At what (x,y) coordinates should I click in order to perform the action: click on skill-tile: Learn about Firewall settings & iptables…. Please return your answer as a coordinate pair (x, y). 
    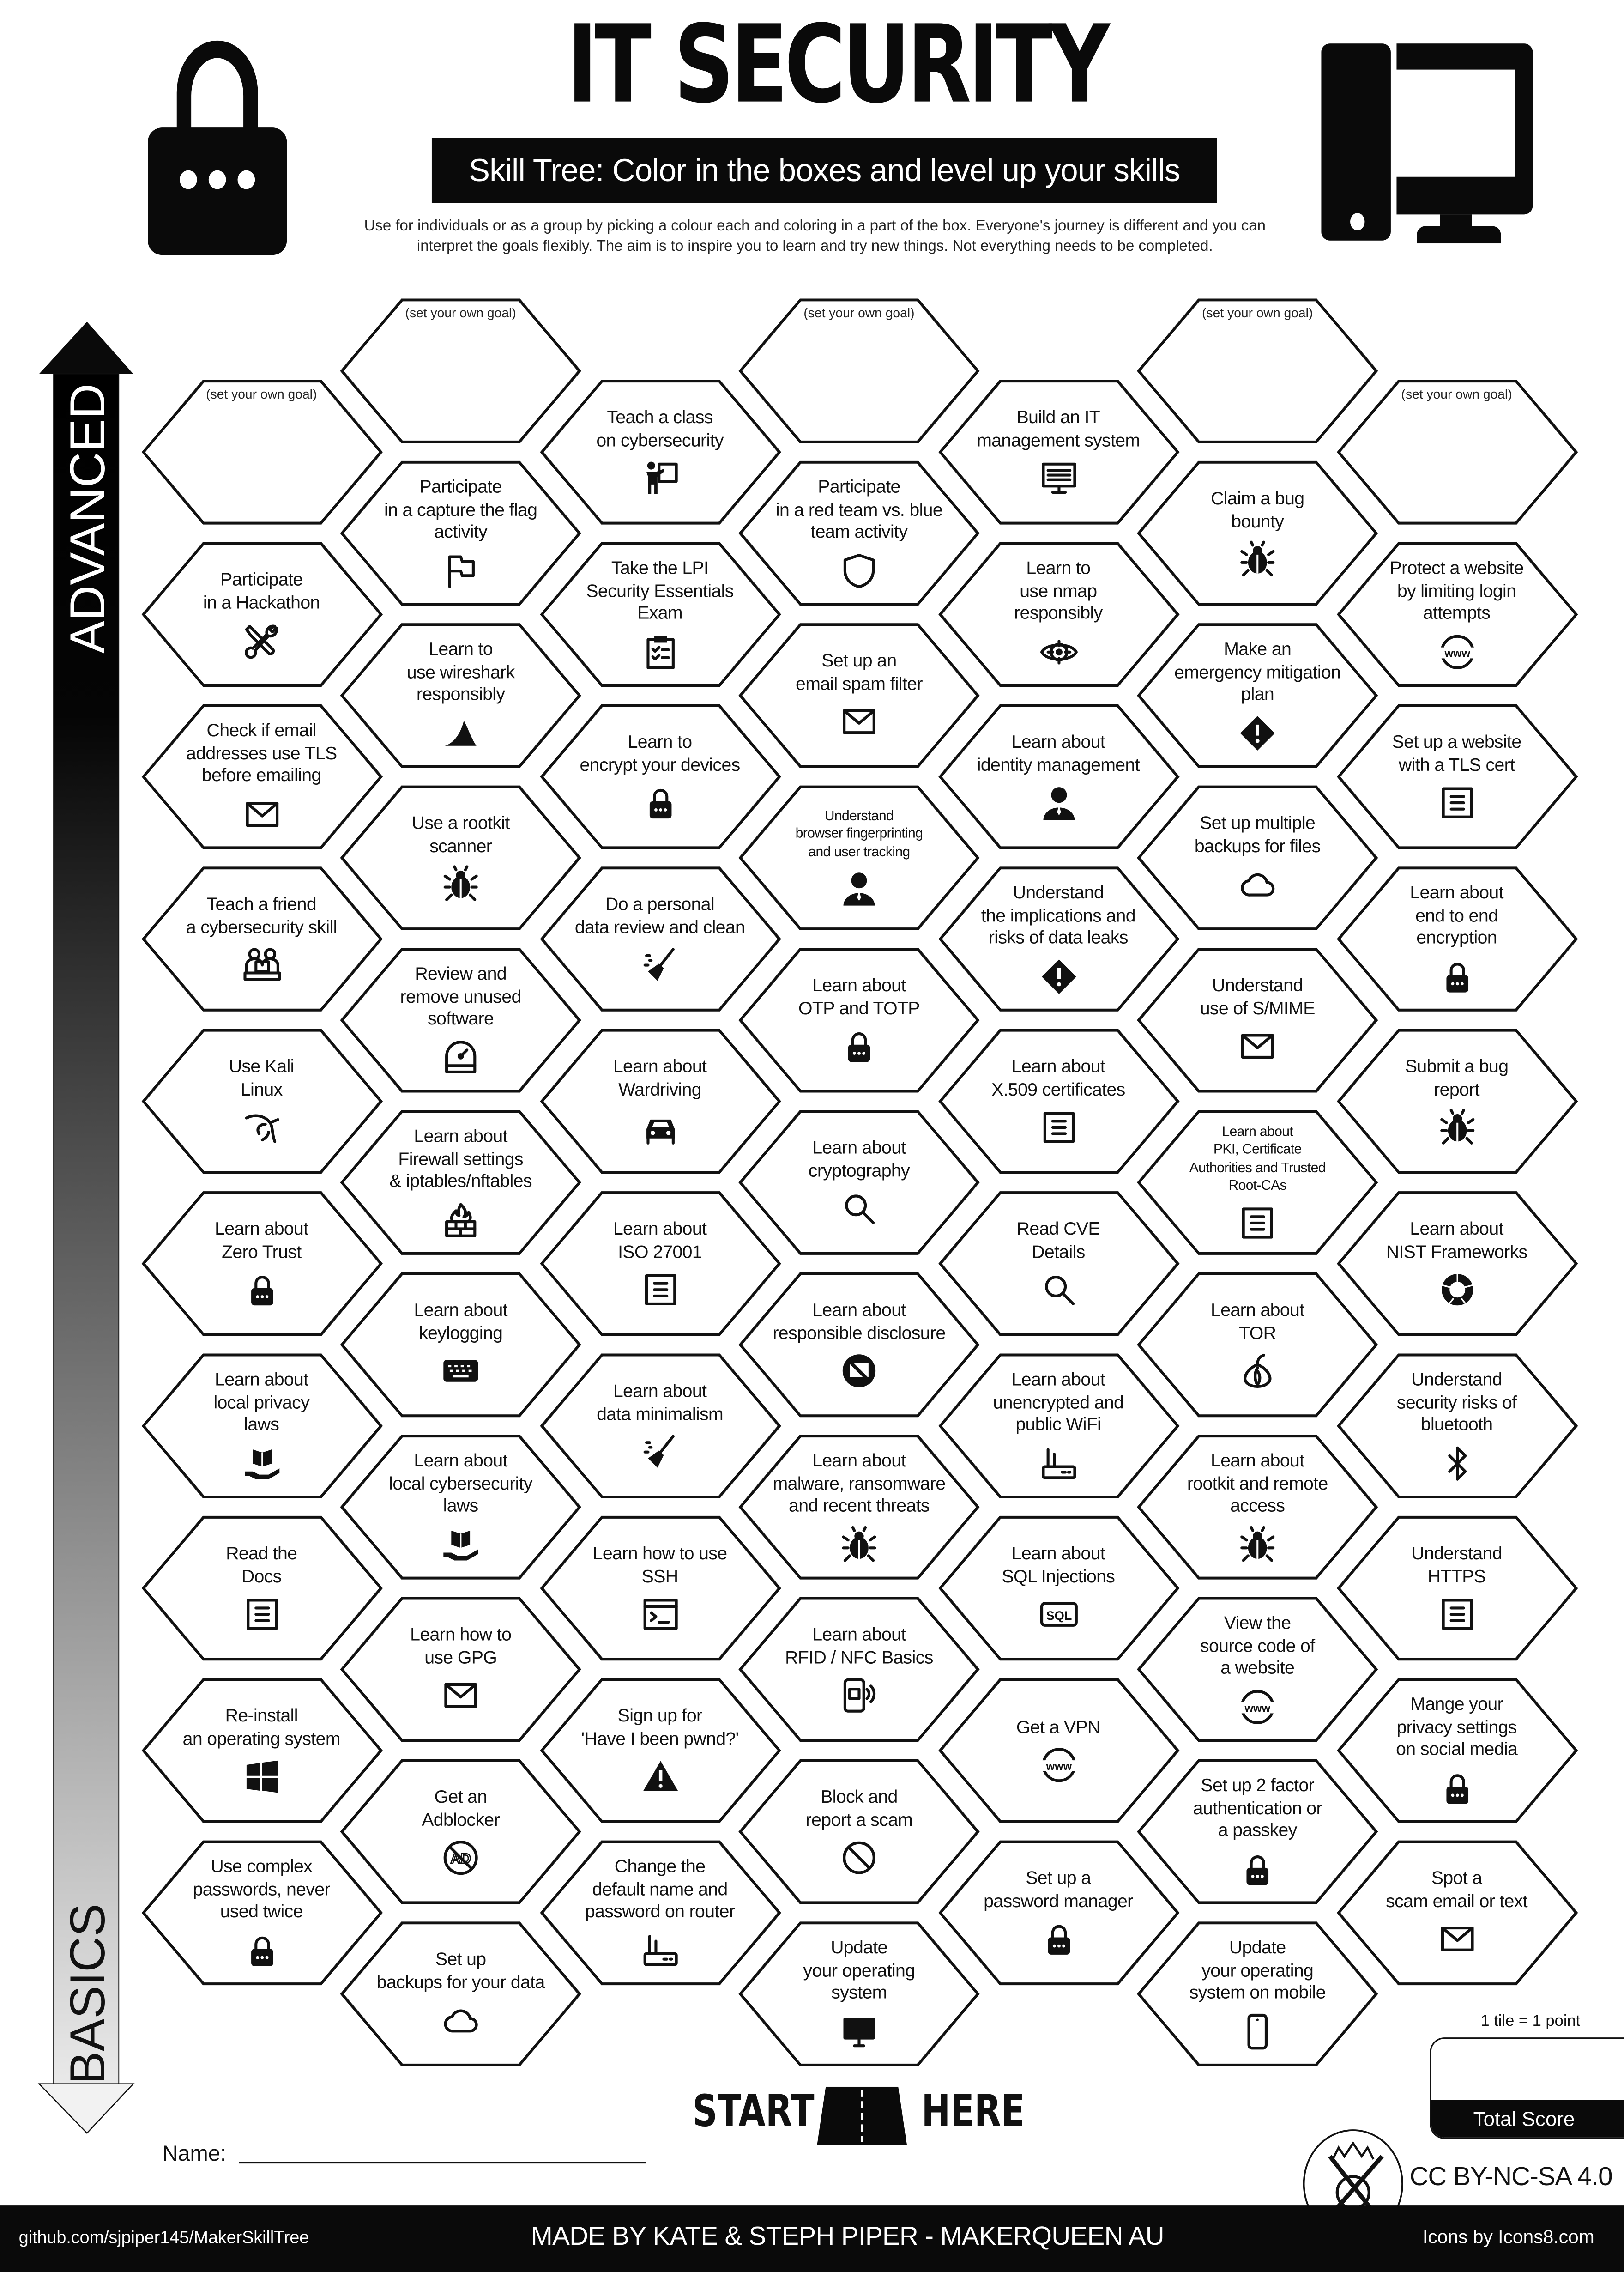
    Looking at the image, I should click on (460, 1182).